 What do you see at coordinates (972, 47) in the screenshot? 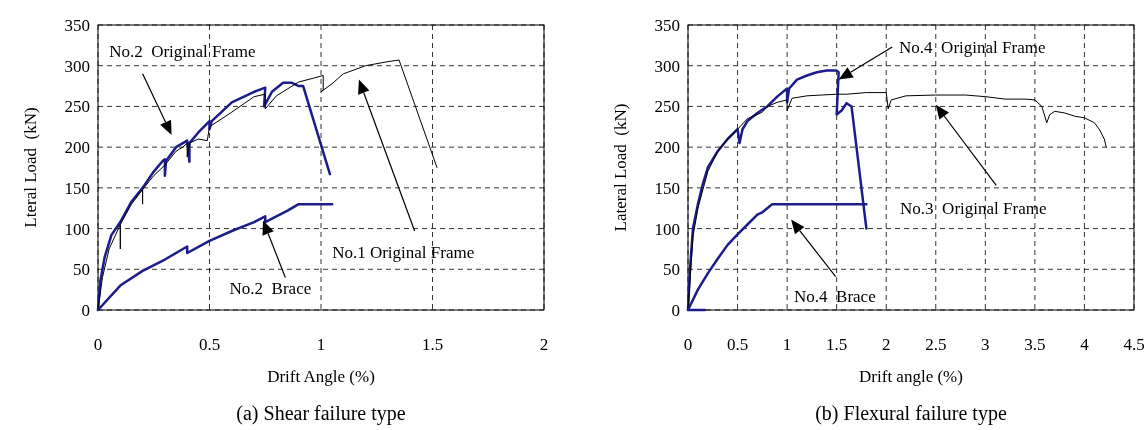
I see `annotation: No.4 Original Frame` at bounding box center [972, 47].